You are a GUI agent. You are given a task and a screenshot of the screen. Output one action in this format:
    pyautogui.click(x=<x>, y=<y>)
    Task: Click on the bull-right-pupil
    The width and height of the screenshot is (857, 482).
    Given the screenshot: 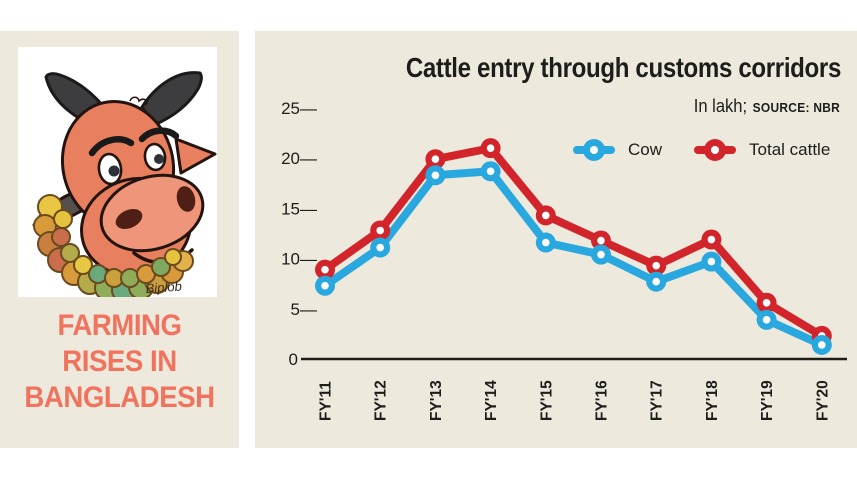 What is the action you would take?
    pyautogui.click(x=159, y=159)
    